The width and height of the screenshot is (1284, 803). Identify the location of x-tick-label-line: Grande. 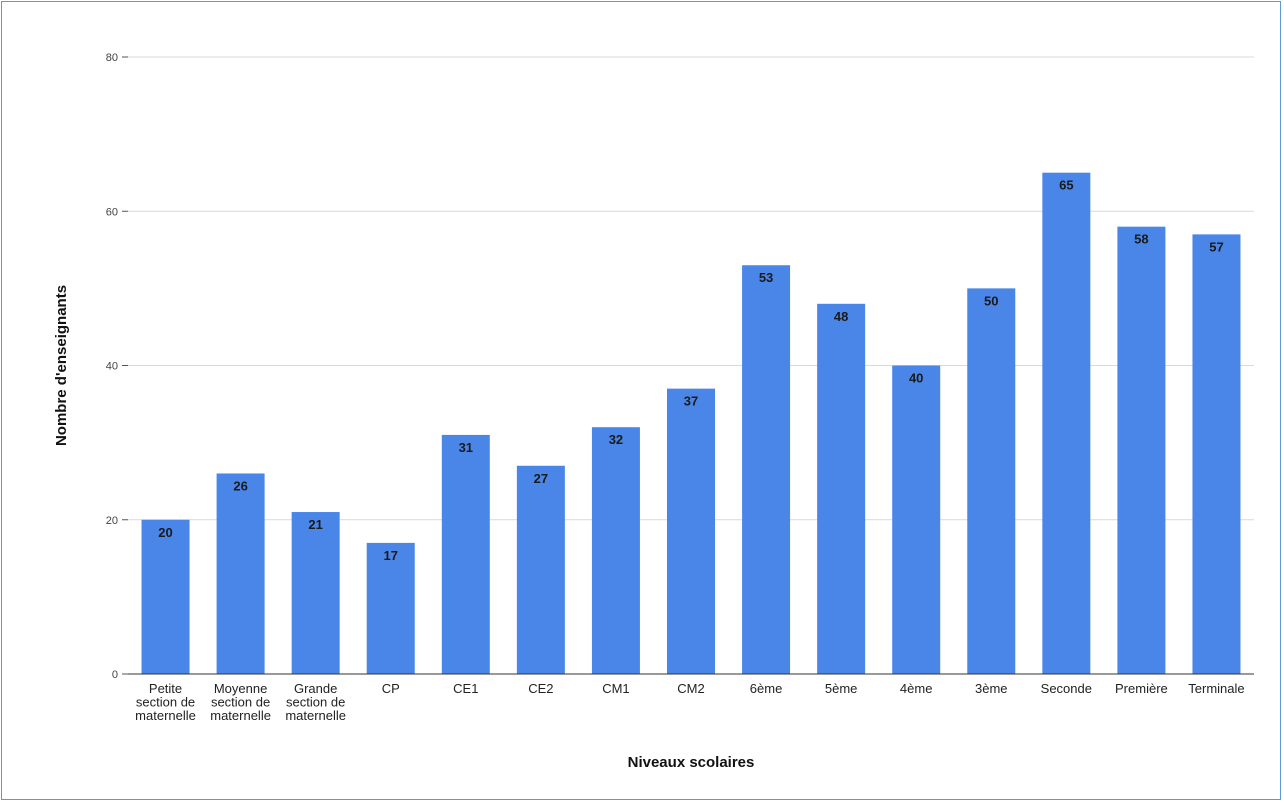
(315, 688).